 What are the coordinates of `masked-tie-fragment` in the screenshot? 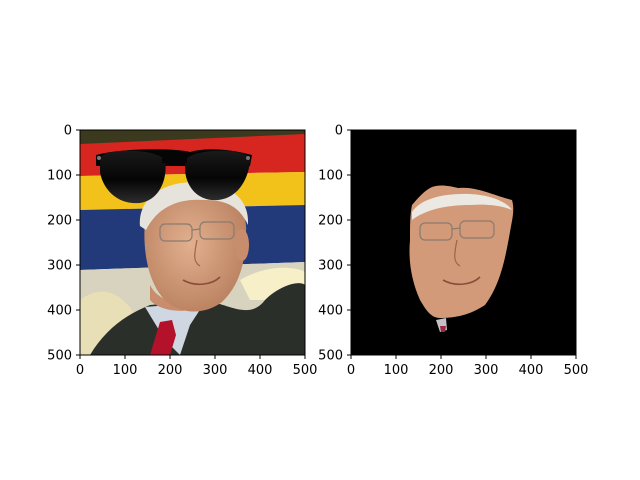 It's located at (443, 329).